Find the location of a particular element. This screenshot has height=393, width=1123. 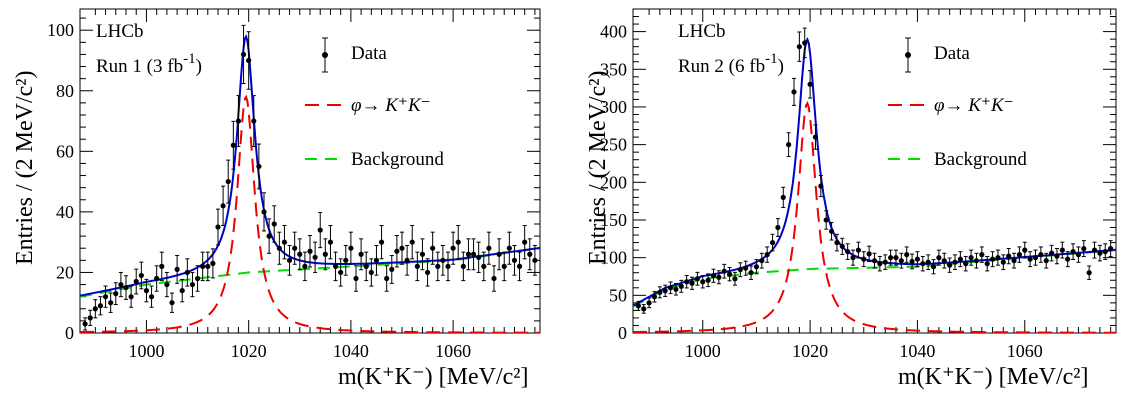

y-axis-label: Entries / (2 MeV/c²) is located at coordinates (598, 167).